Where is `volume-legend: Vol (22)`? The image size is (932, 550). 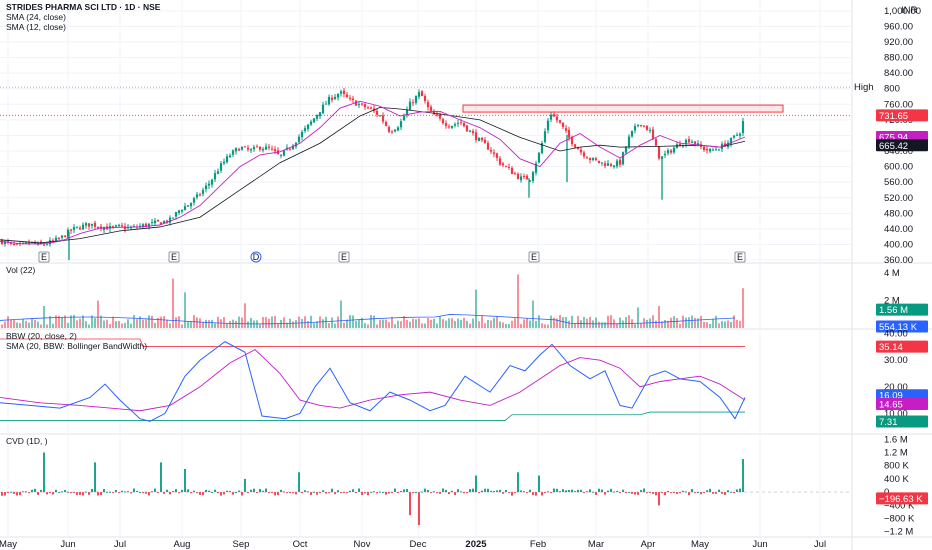 volume-legend: Vol (22) is located at coordinates (21, 270).